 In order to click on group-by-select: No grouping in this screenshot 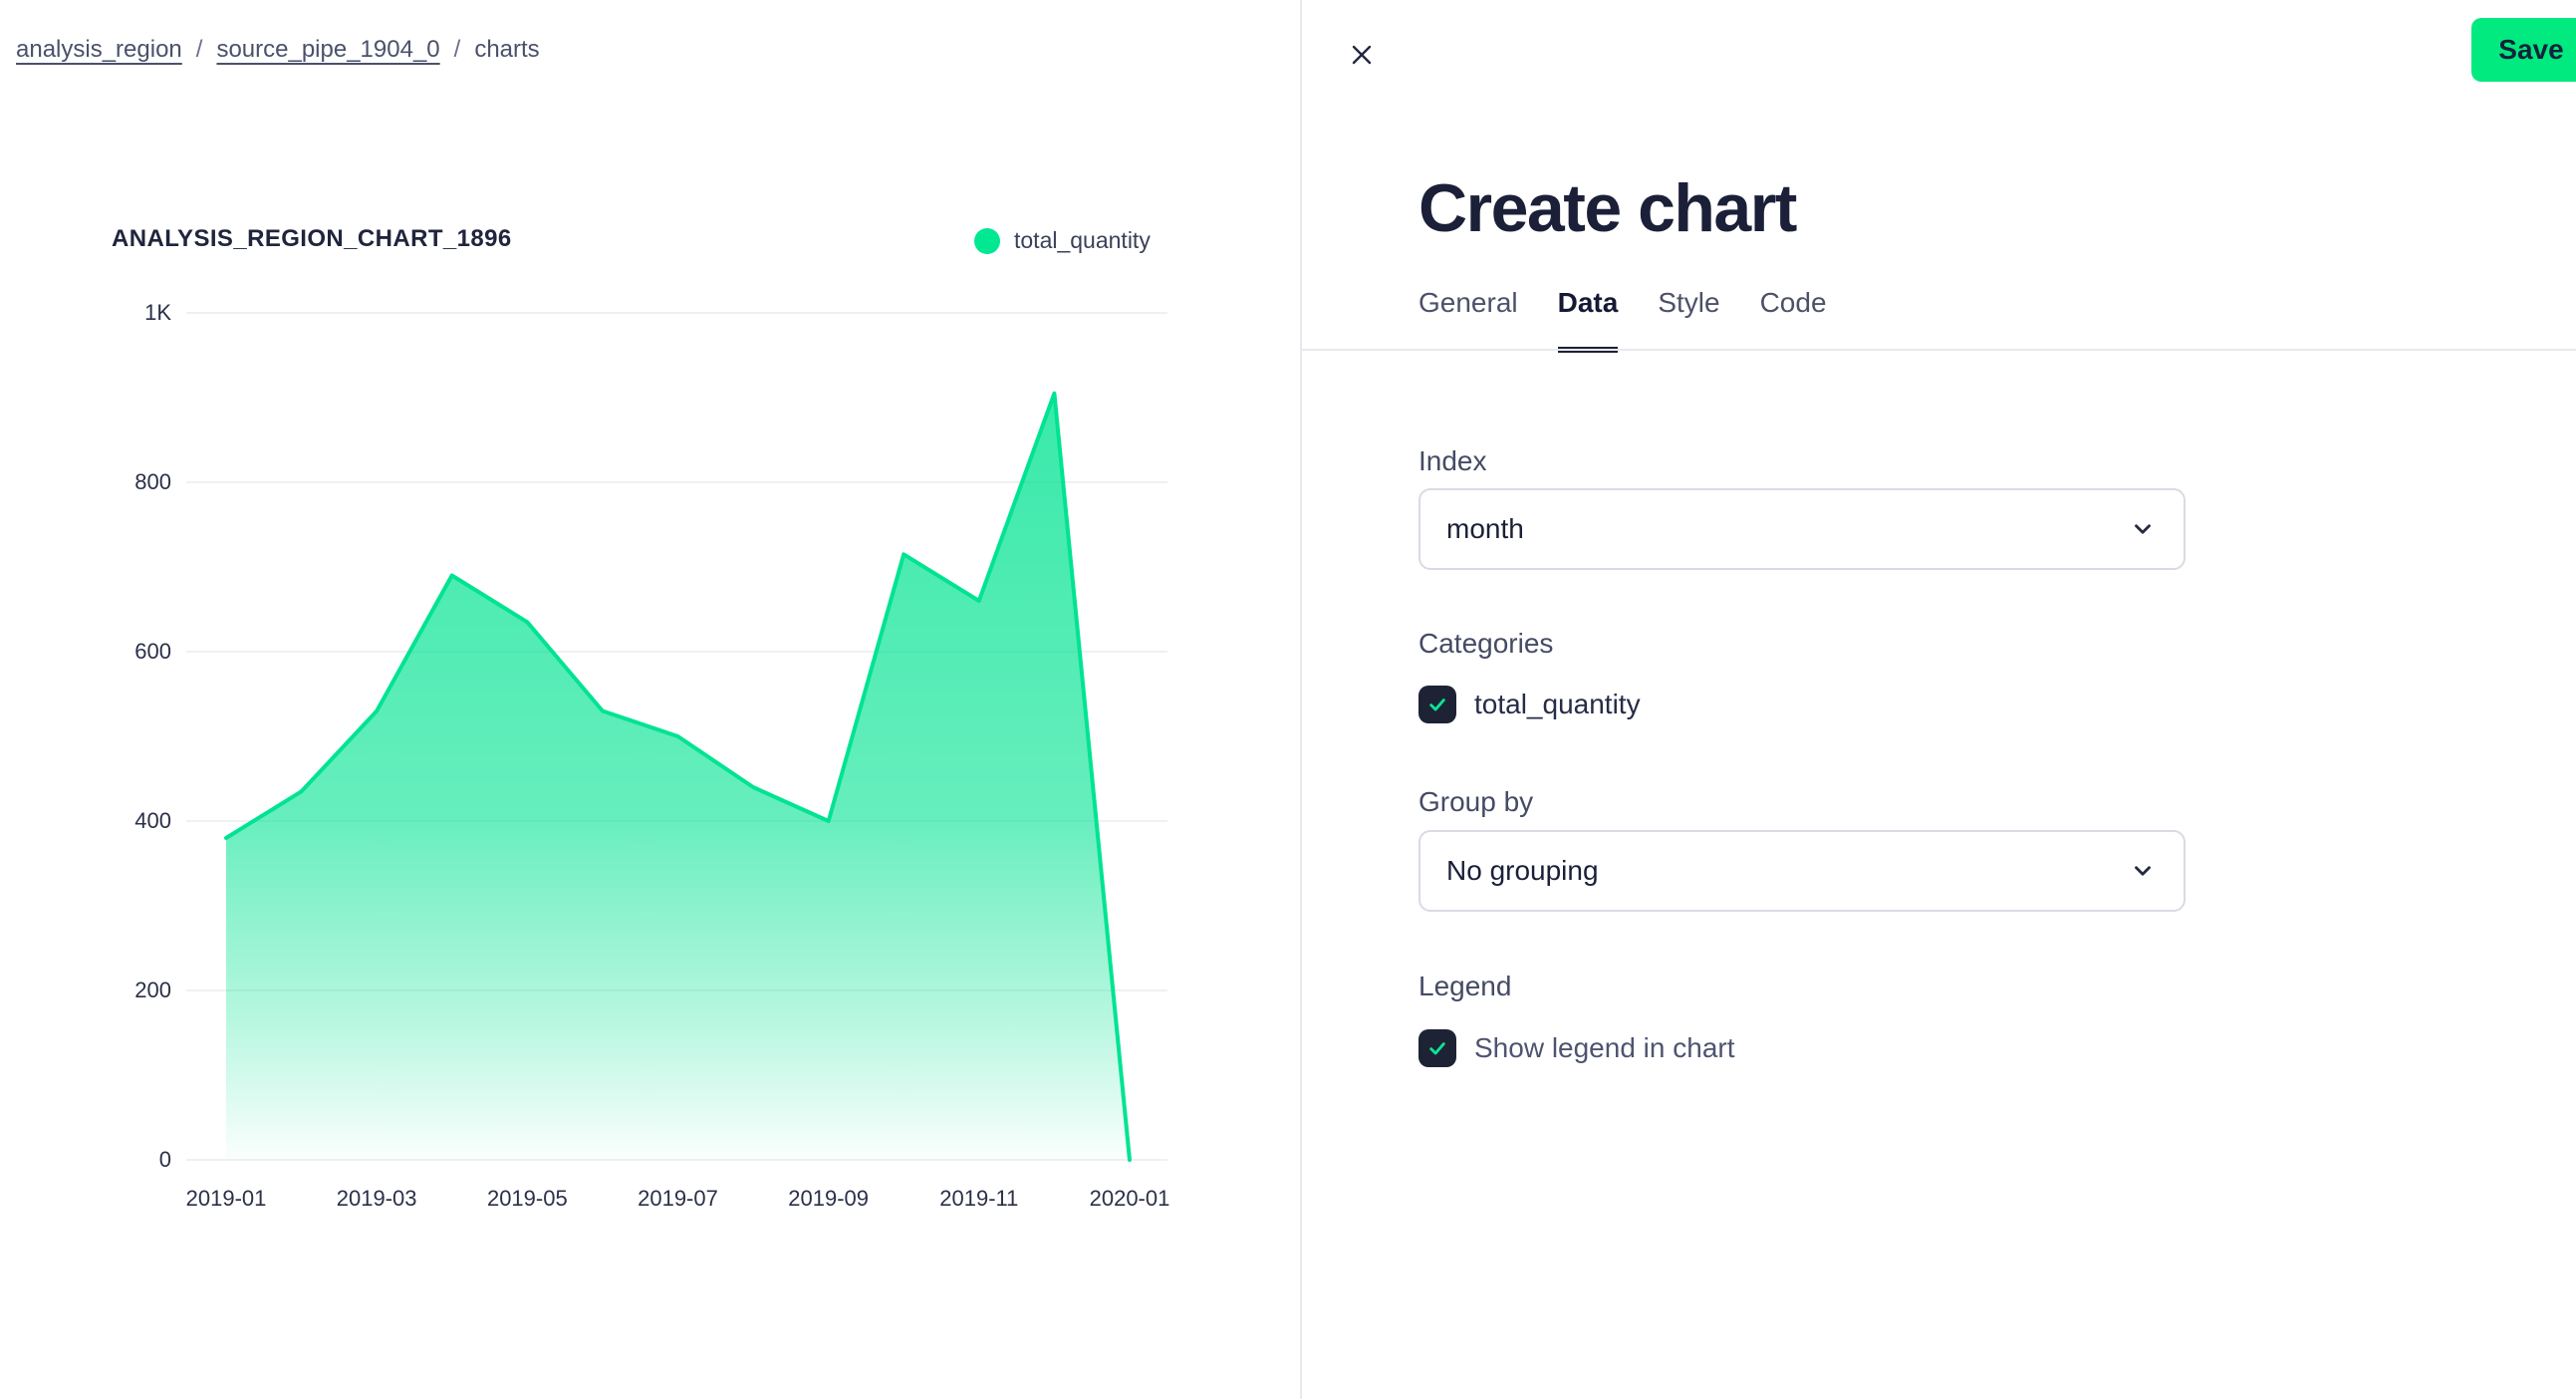, I will do `click(1802, 871)`.